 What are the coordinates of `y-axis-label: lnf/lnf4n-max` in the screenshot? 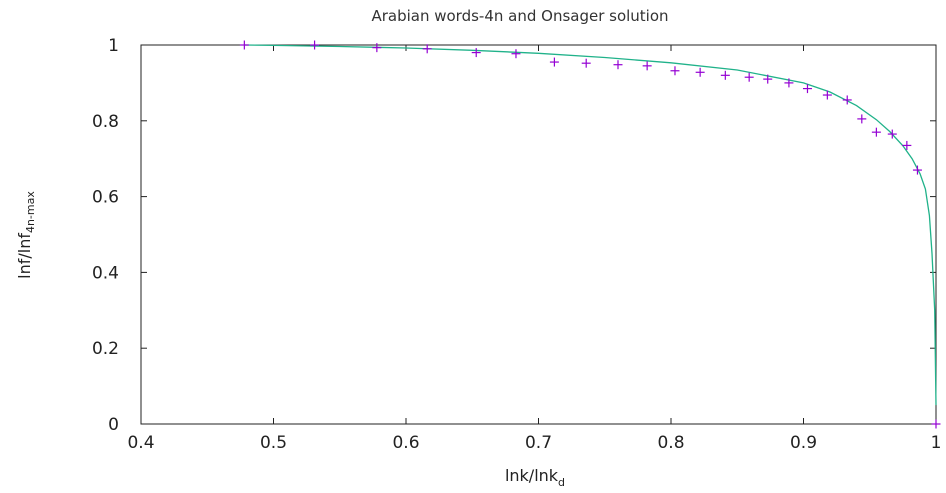 It's located at (26, 235).